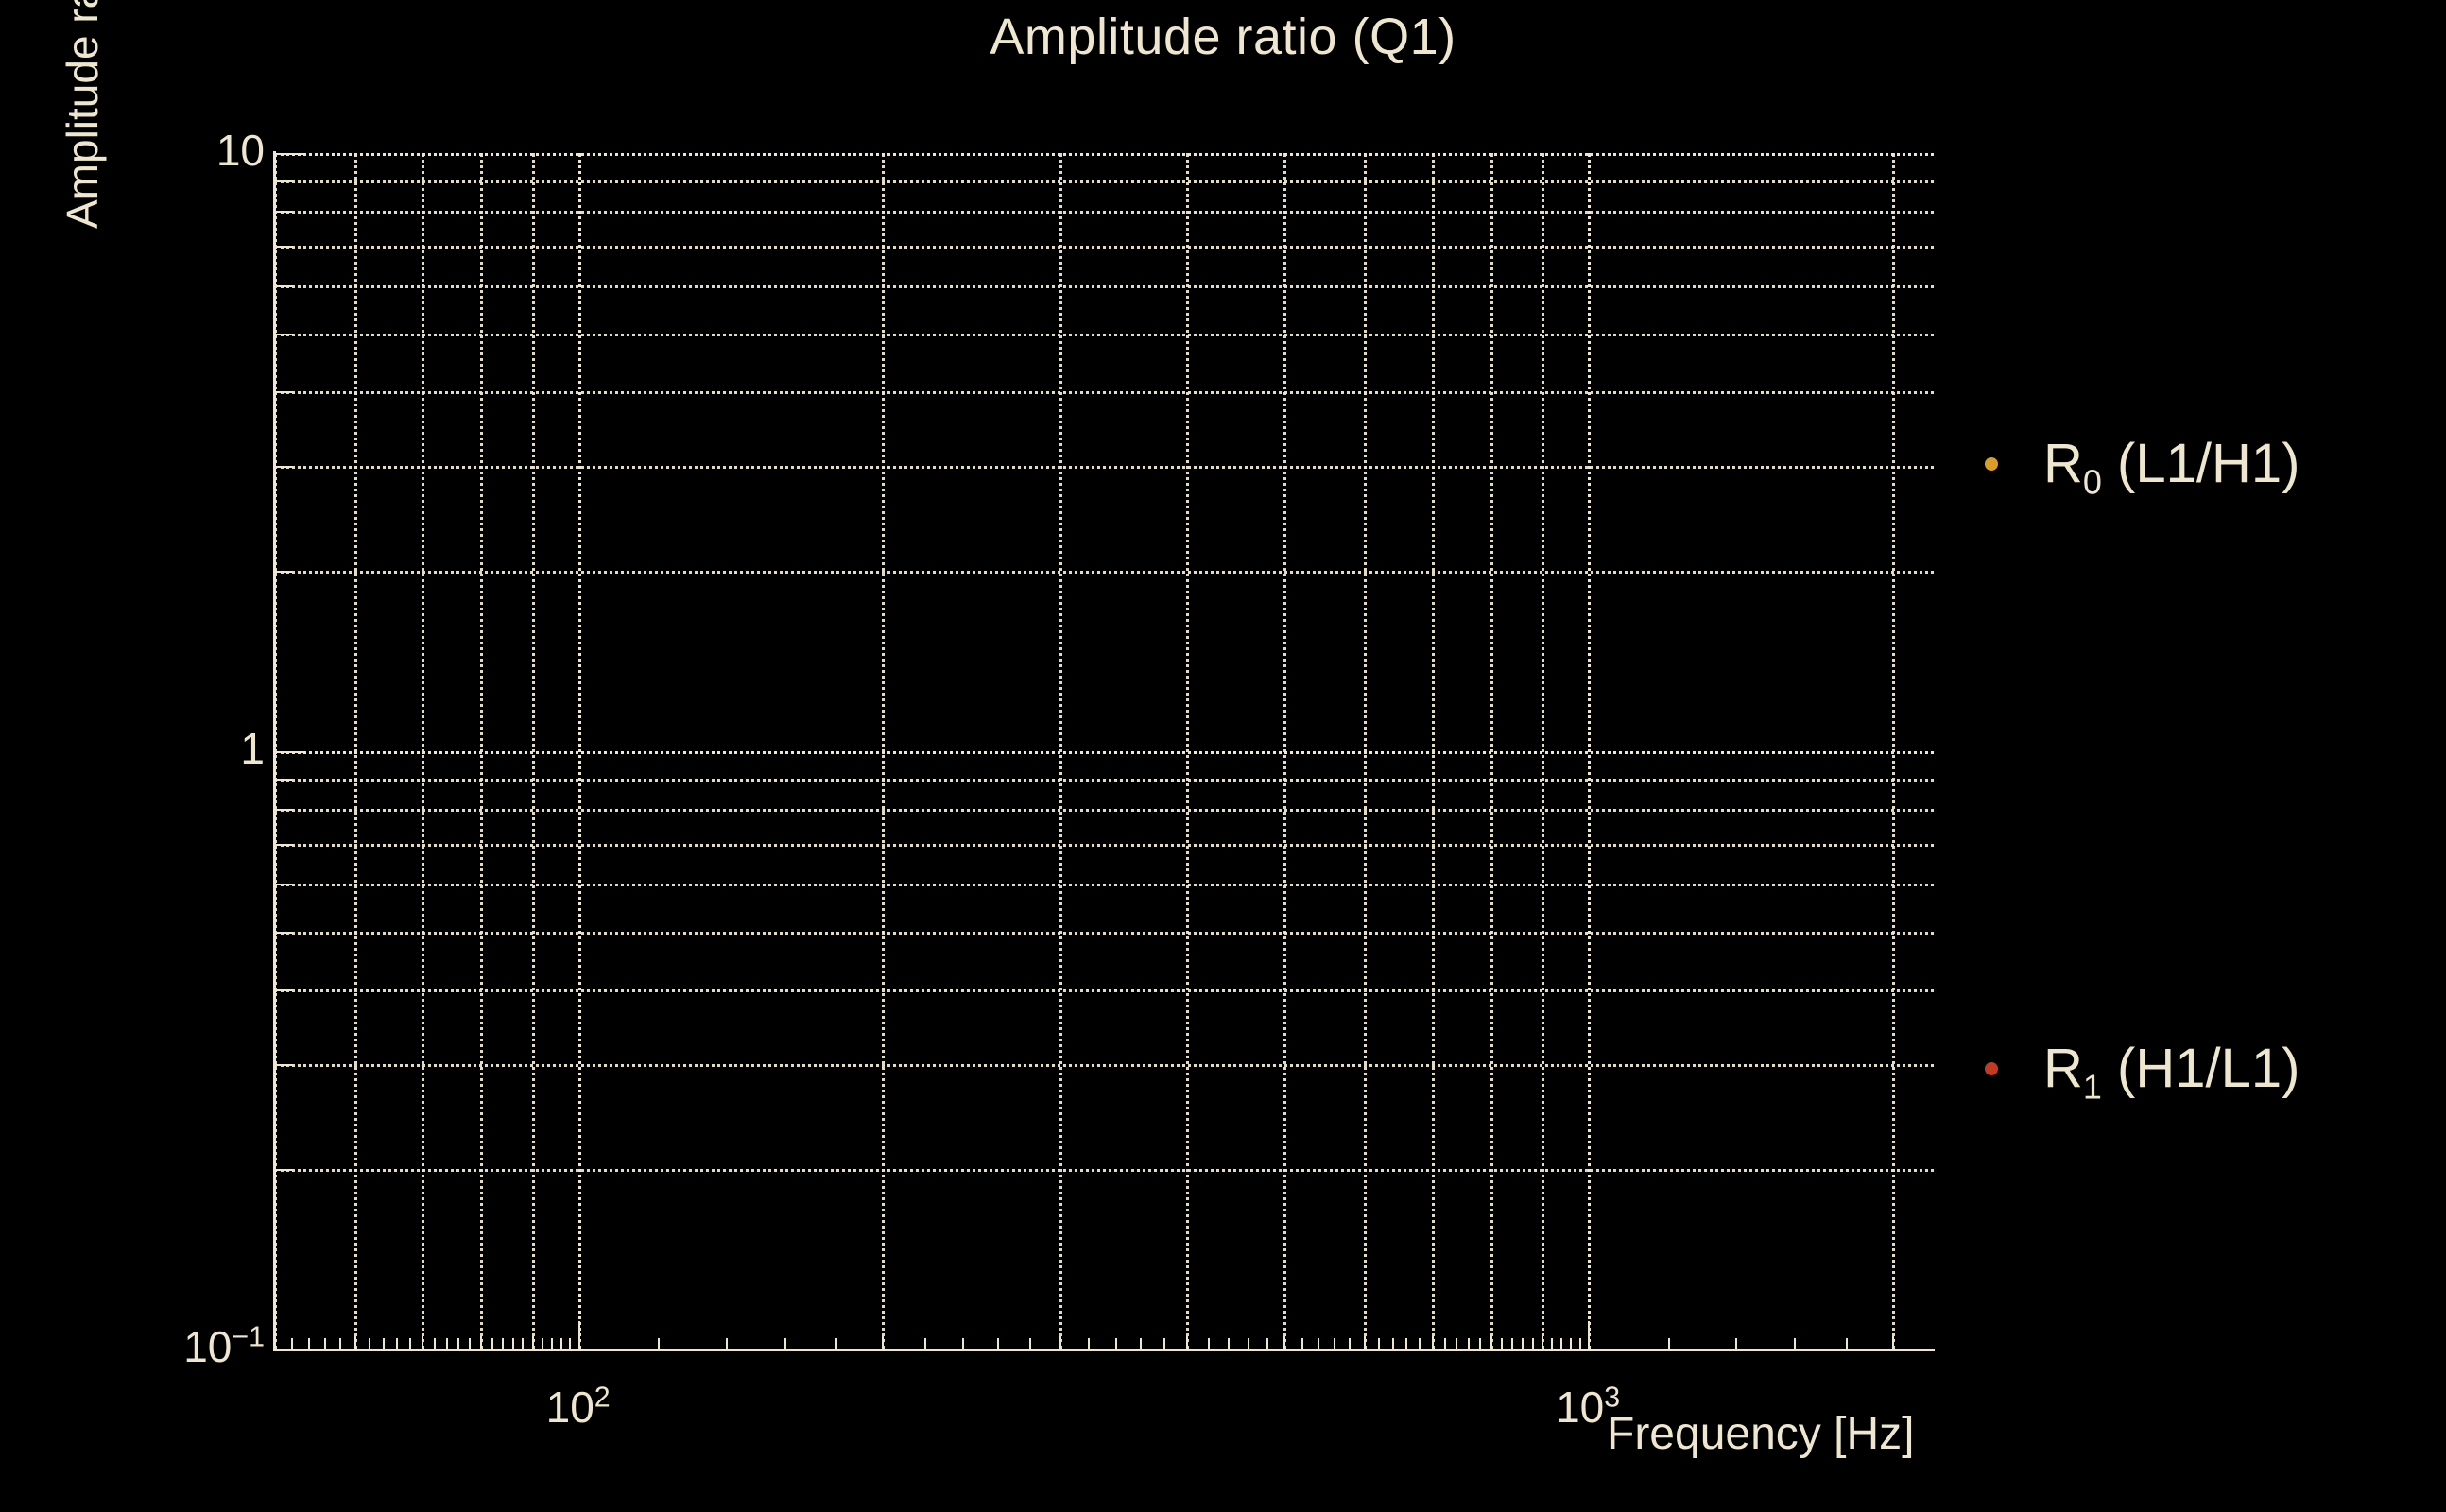 The height and width of the screenshot is (1512, 2446). Describe the element at coordinates (1992, 1068) in the screenshot. I see `legend-marker-dot-icon` at that location.